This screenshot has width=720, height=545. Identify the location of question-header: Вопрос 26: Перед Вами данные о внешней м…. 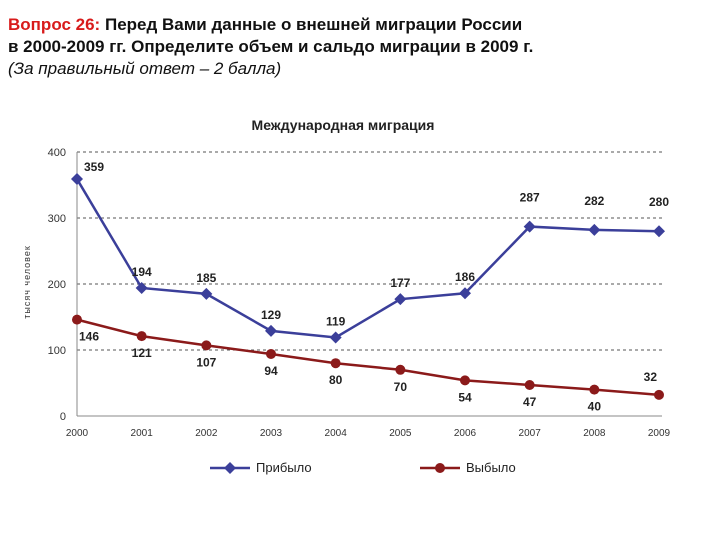
(360, 47).